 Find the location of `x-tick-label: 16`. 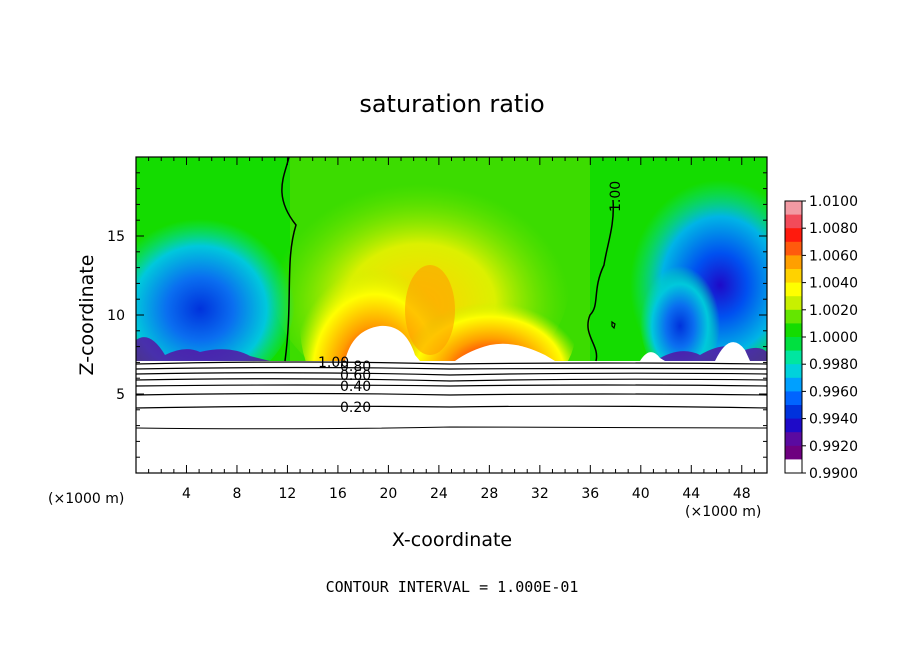

x-tick-label: 16 is located at coordinates (338, 494).